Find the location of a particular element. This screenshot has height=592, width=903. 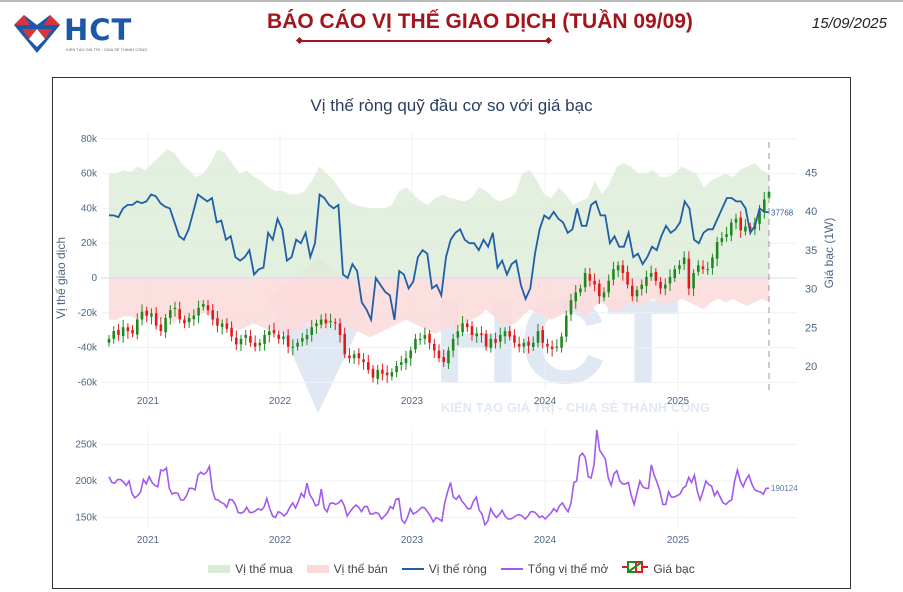

report-date: 15/09/2025 is located at coordinates (849, 23).